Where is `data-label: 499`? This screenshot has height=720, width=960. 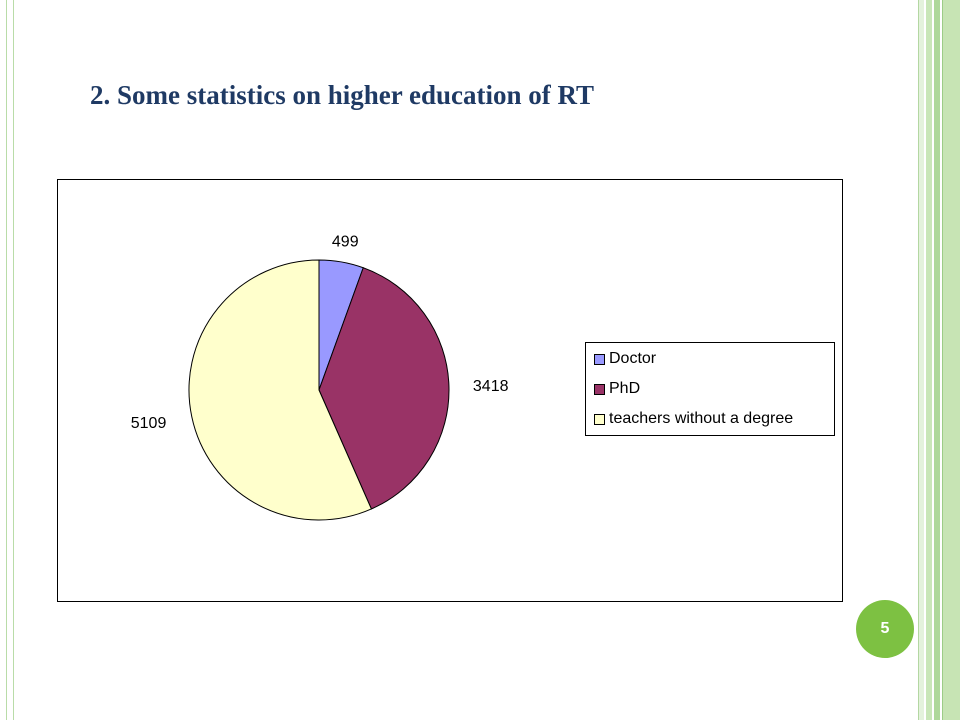
data-label: 499 is located at coordinates (345, 241).